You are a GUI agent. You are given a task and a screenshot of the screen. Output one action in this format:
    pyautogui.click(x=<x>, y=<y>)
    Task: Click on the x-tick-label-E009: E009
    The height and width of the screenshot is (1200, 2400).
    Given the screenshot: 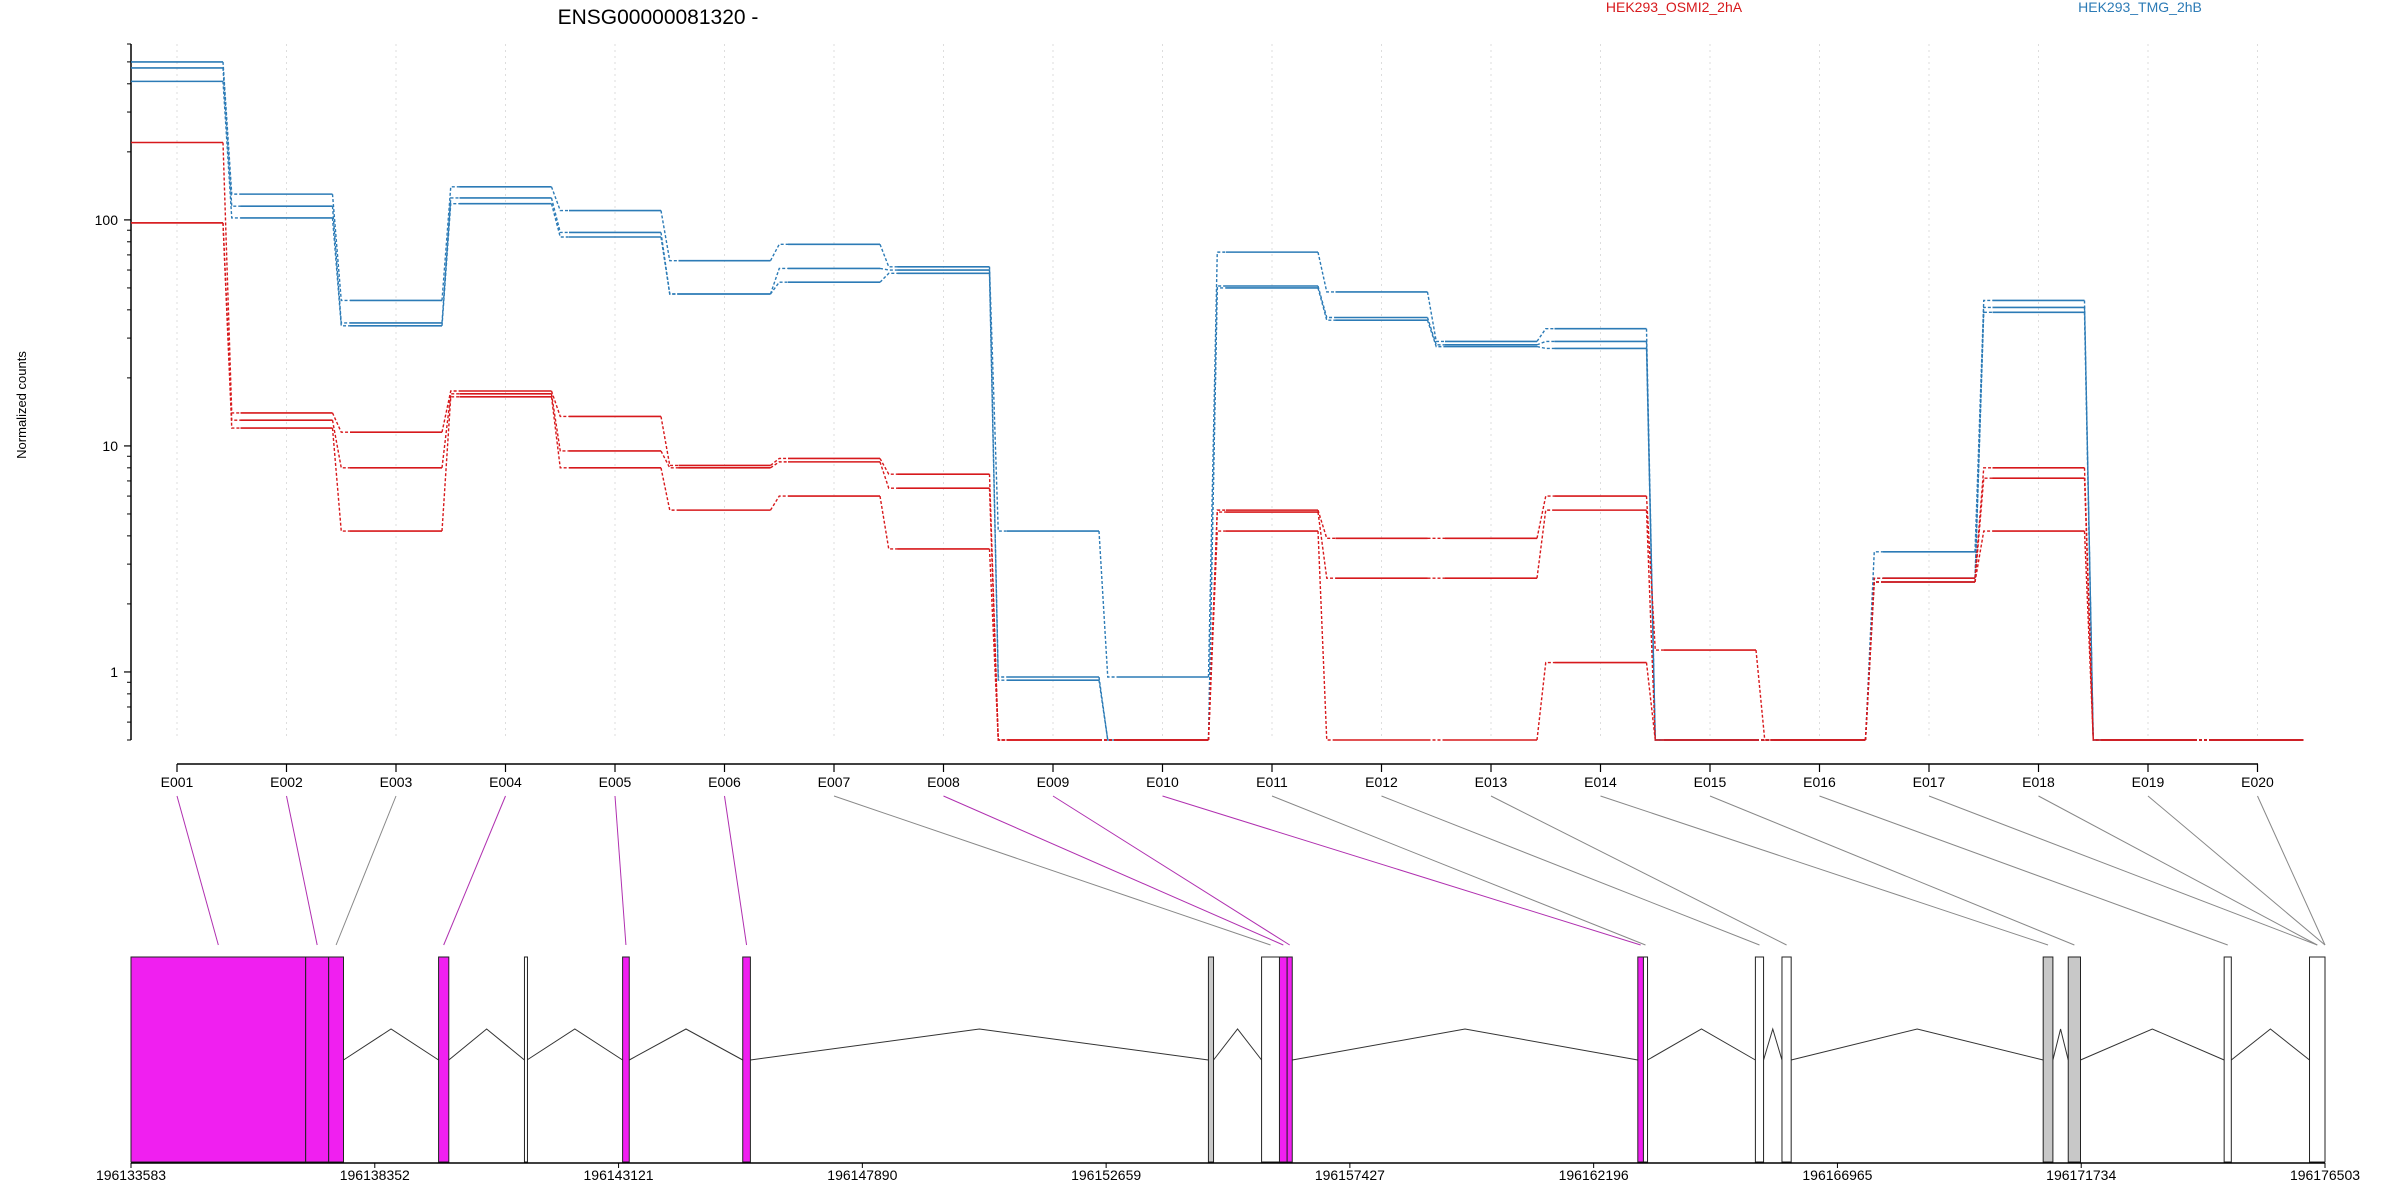 What is the action you would take?
    pyautogui.click(x=1053, y=782)
    